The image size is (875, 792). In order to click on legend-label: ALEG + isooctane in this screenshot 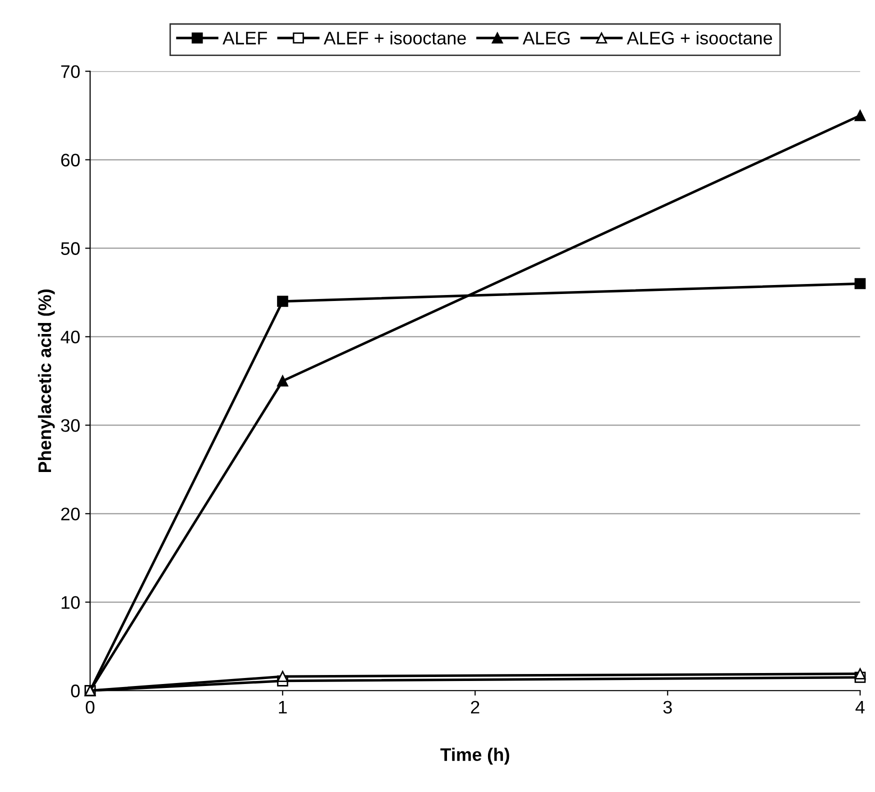, I will do `click(699, 37)`.